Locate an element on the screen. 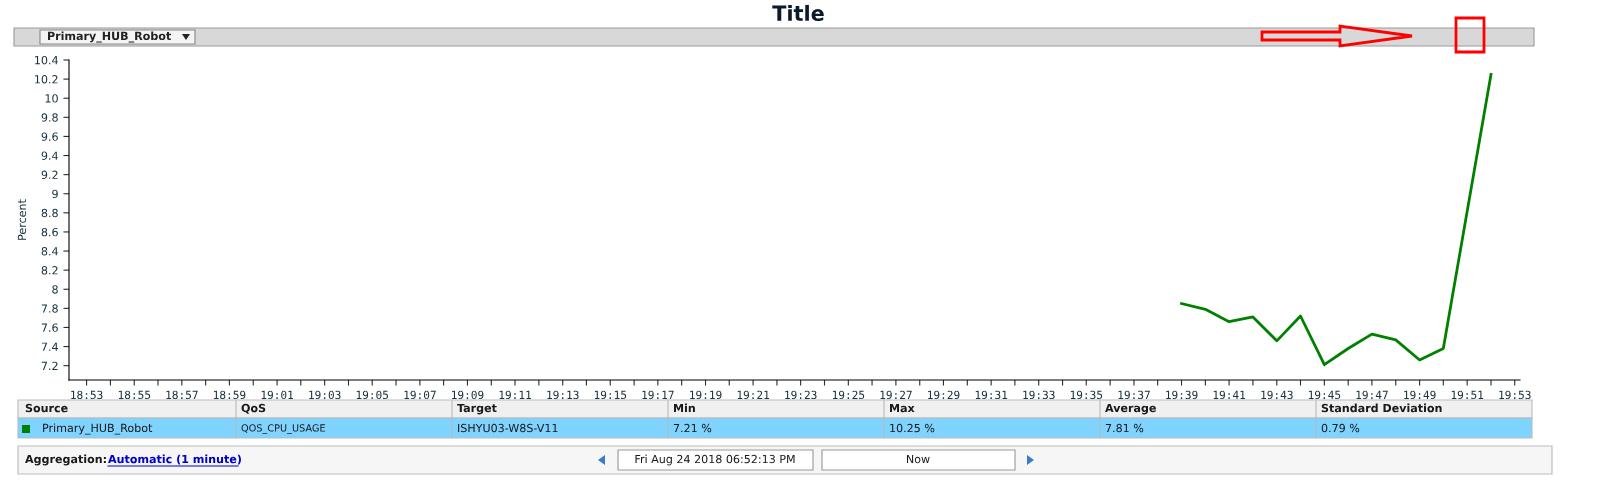 This screenshot has height=483, width=1597. x-tick-label: 19:45 is located at coordinates (1324, 395).